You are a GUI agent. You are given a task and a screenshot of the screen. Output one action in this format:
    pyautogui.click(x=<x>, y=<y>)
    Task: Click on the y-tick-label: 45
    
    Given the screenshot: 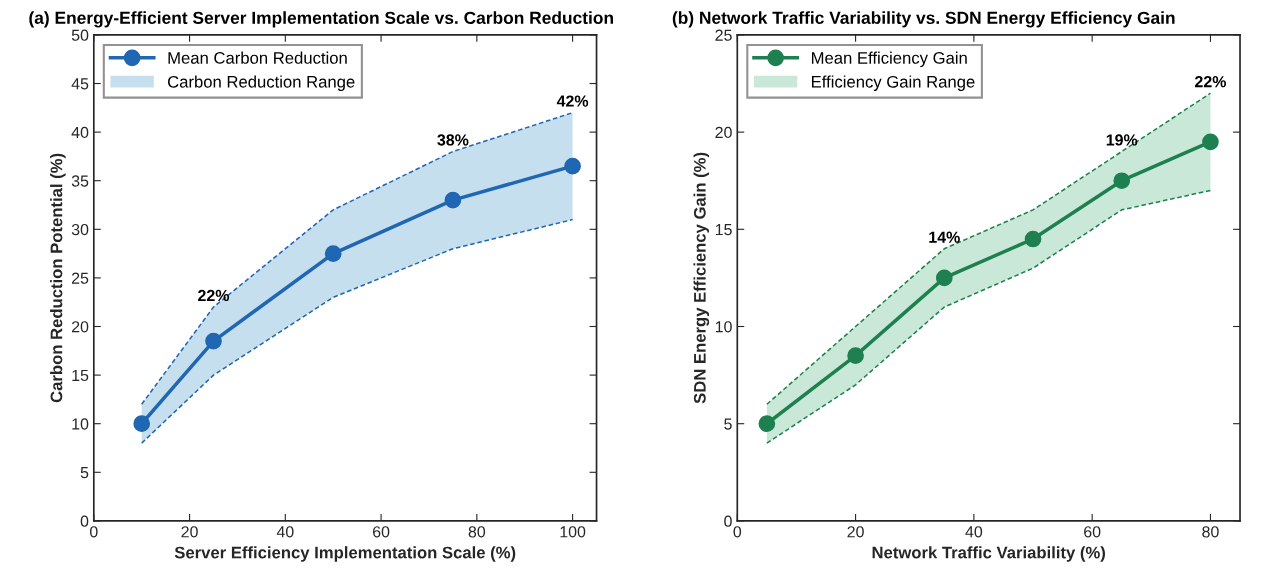 What is the action you would take?
    pyautogui.click(x=80, y=84)
    